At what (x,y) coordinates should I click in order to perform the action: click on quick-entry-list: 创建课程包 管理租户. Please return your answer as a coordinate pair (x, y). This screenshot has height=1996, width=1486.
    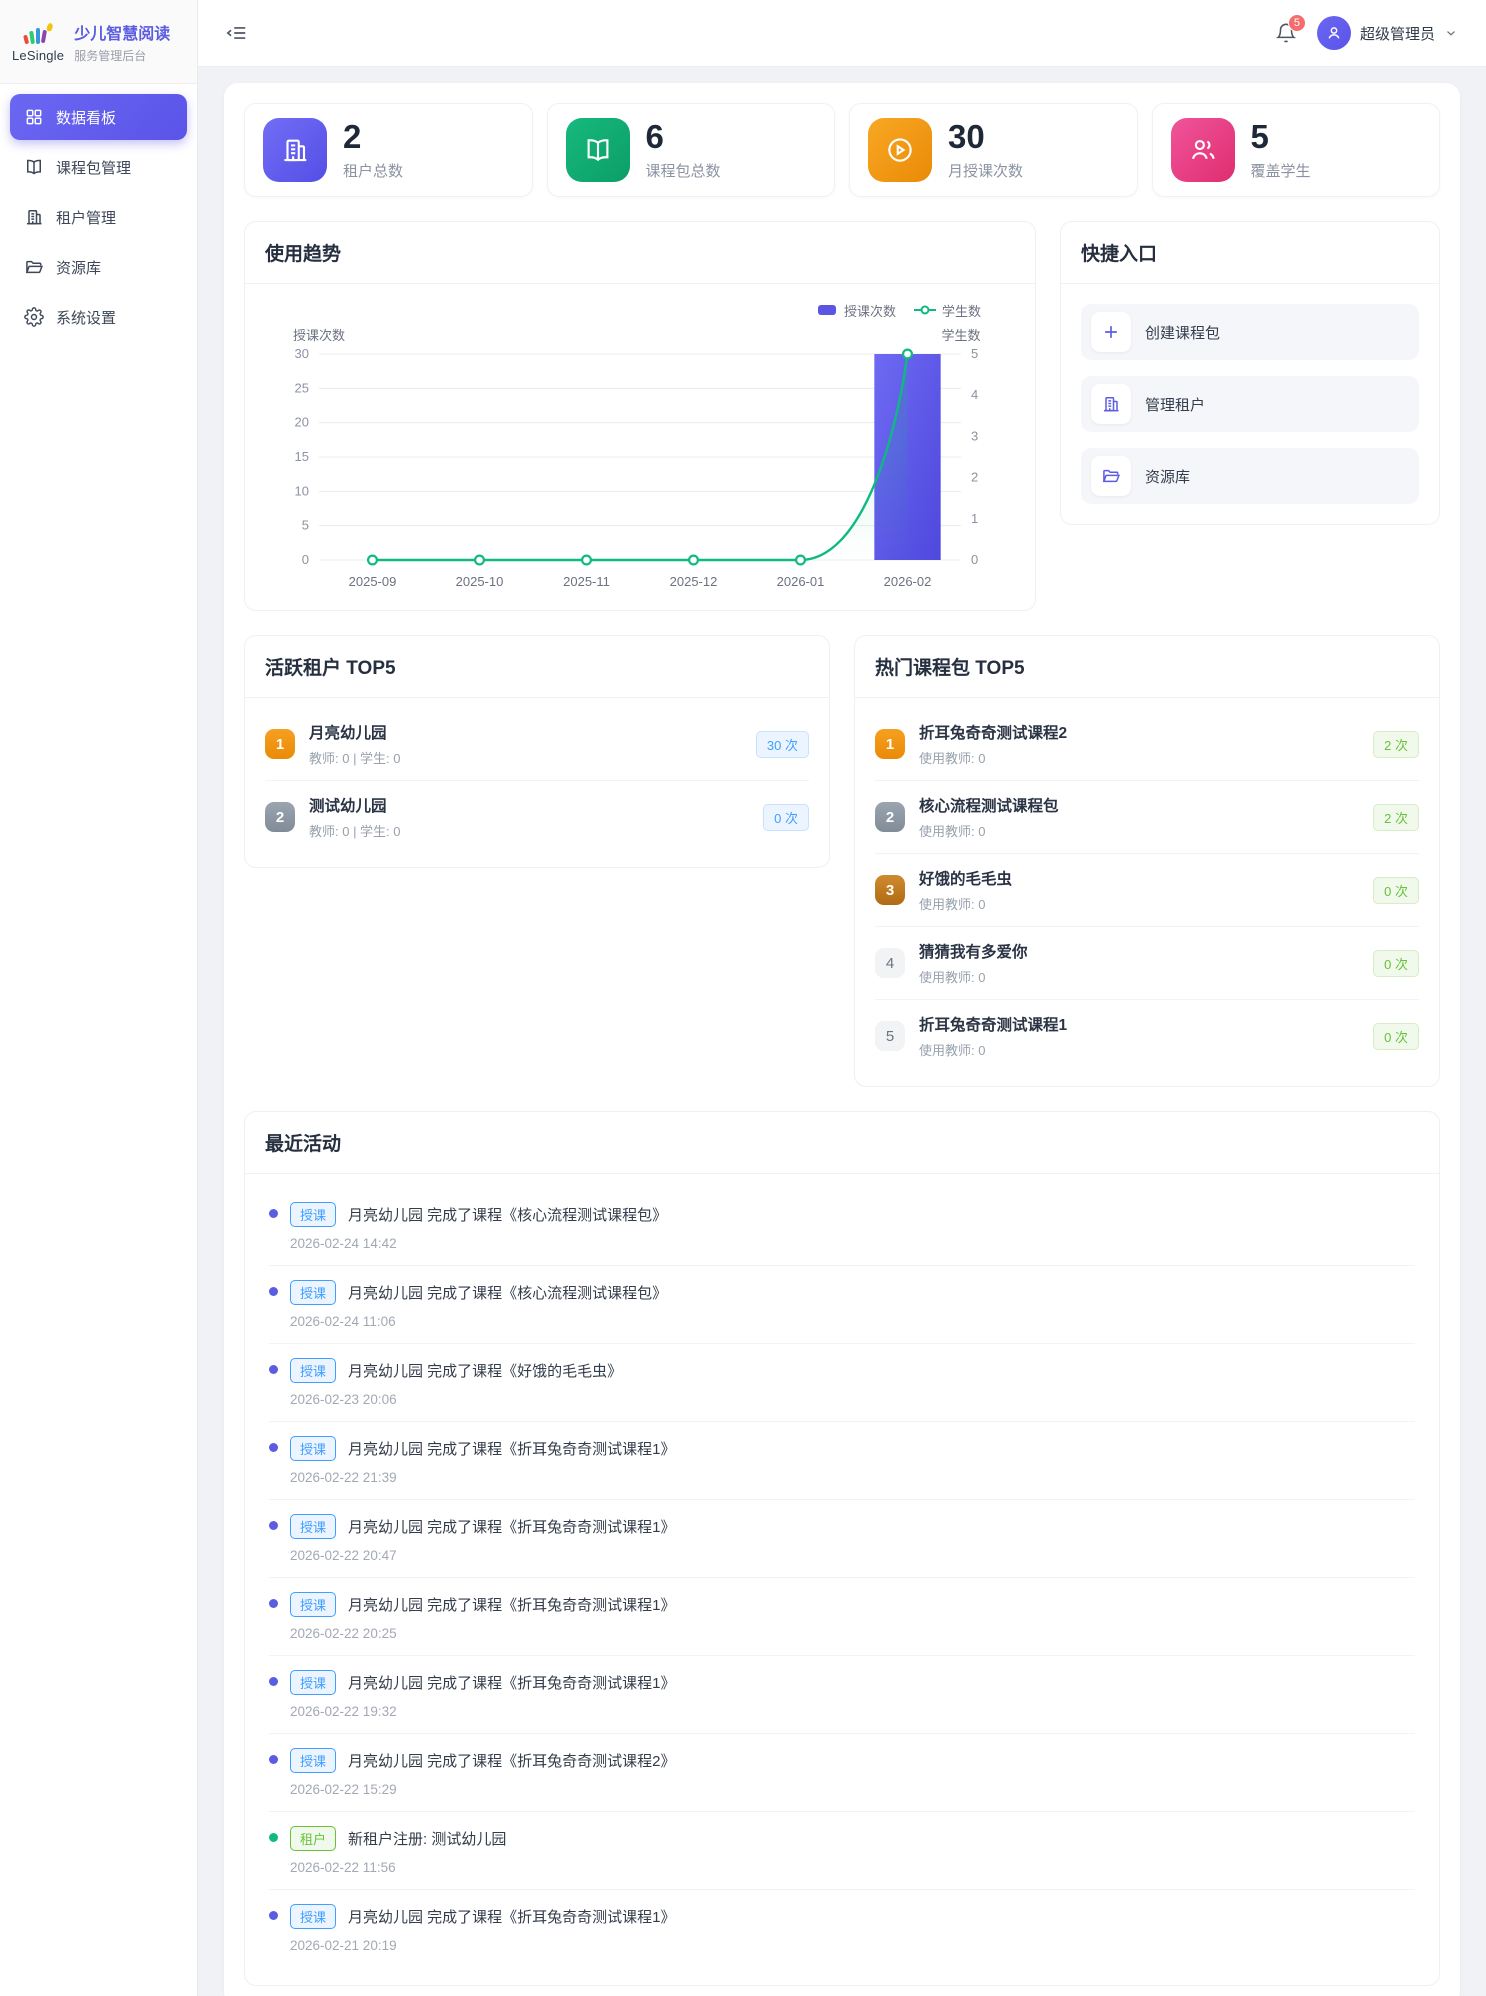
    Looking at the image, I should click on (1250, 404).